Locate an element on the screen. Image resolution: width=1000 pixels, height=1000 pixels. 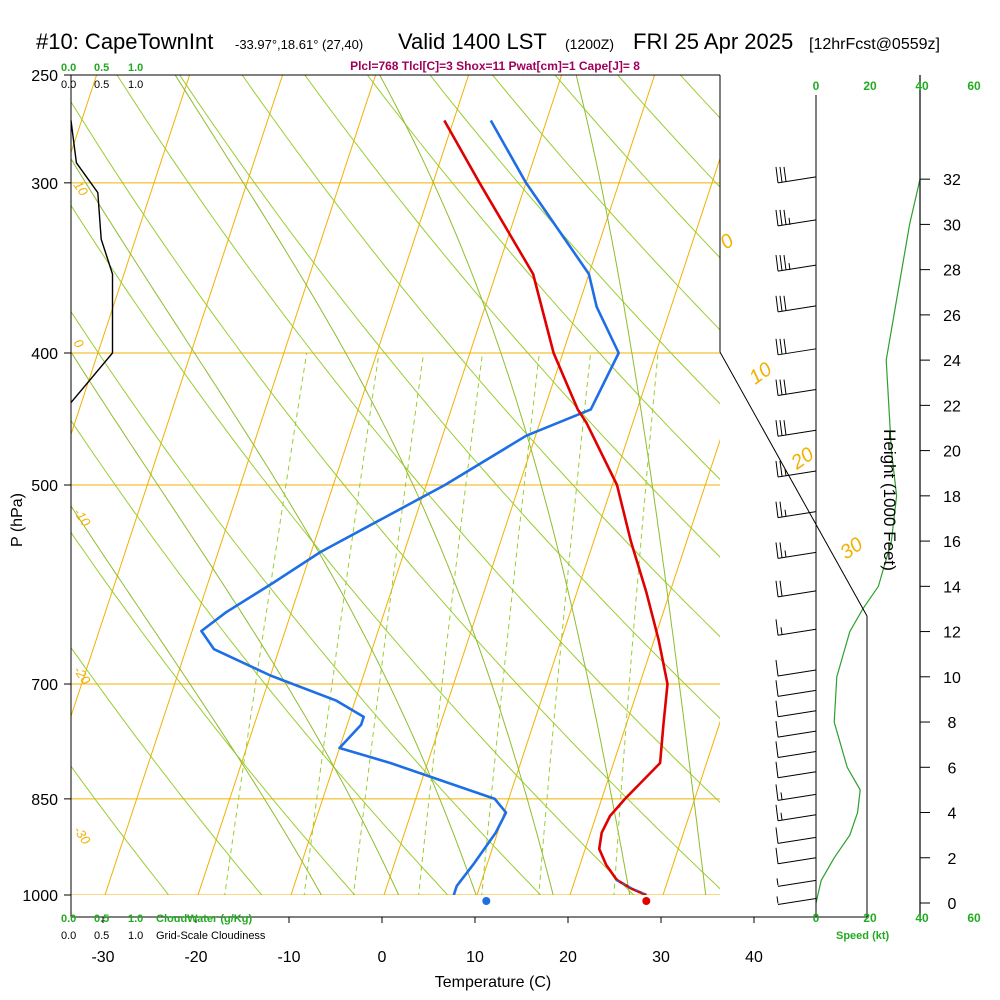
pressure-axis-ticks: 250 300 400 500 700 850 1000 is located at coordinates (46, 486).